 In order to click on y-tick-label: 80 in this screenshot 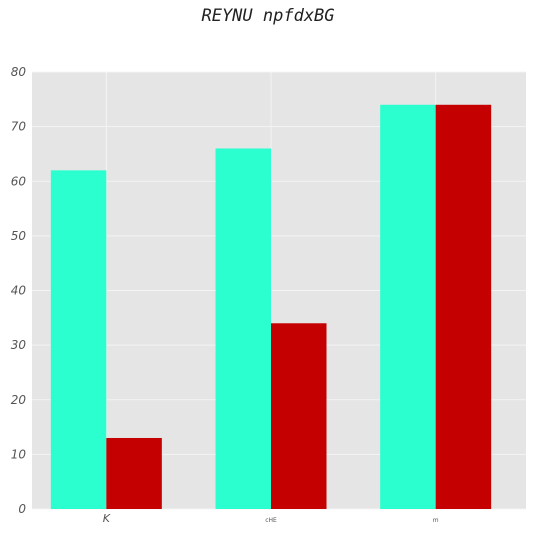, I will do `click(19, 72)`.